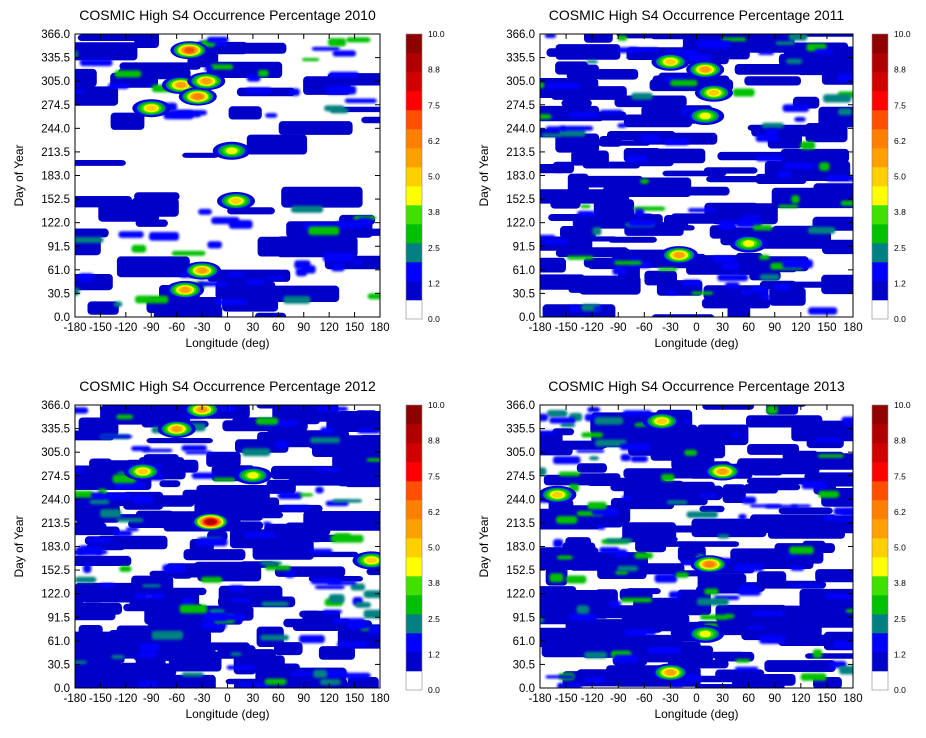  What do you see at coordinates (59, 247) in the screenshot?
I see `y-tick-label: 91.5` at bounding box center [59, 247].